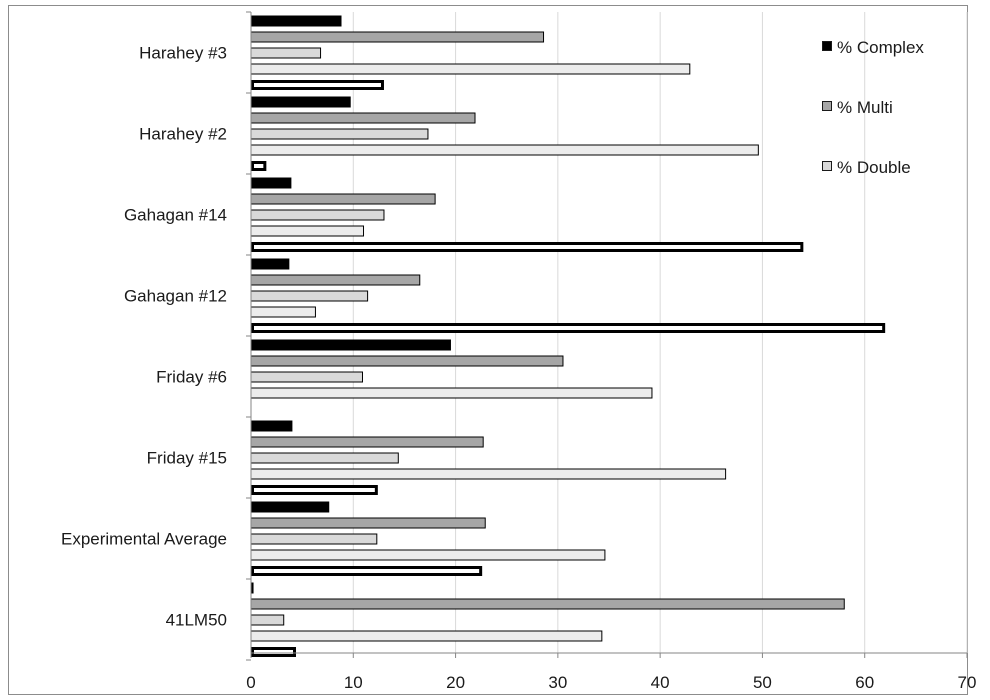  What do you see at coordinates (191, 377) in the screenshot?
I see `category-label-friday-6: Friday #6` at bounding box center [191, 377].